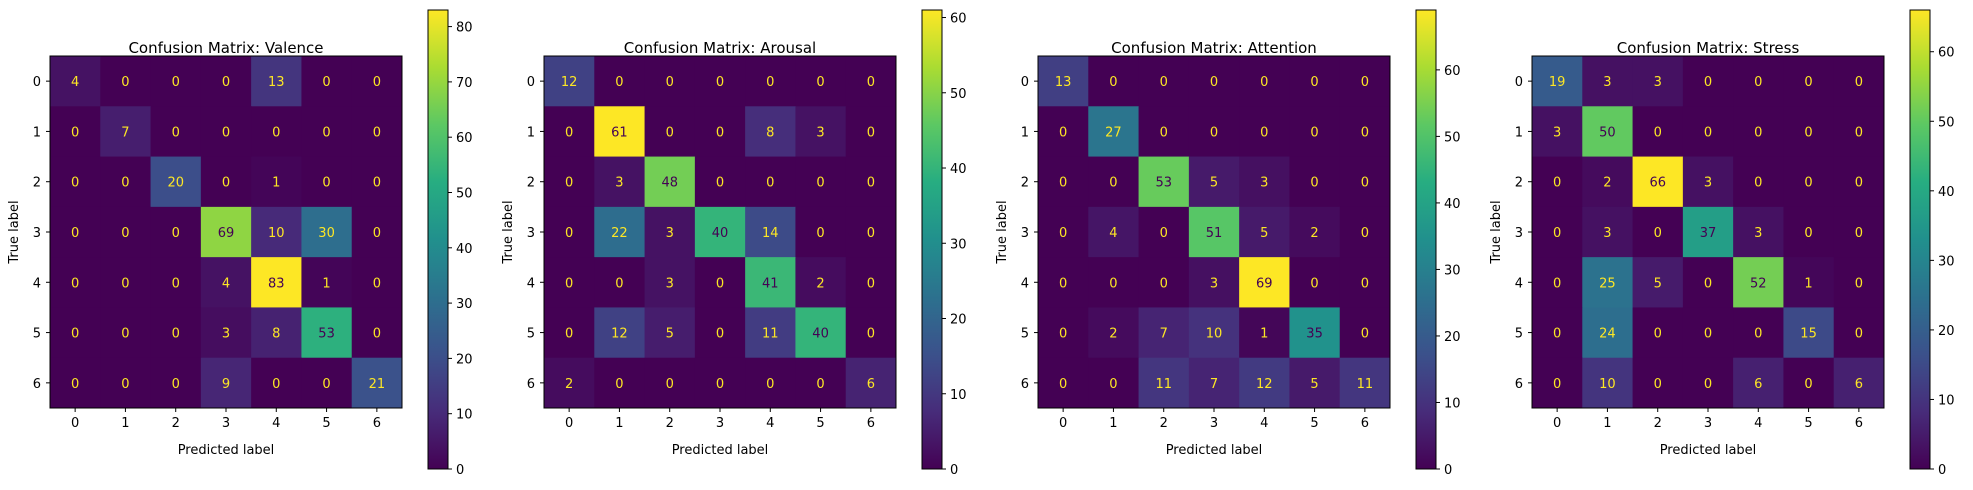  I want to click on cell-value: 2, so click(1314, 233).